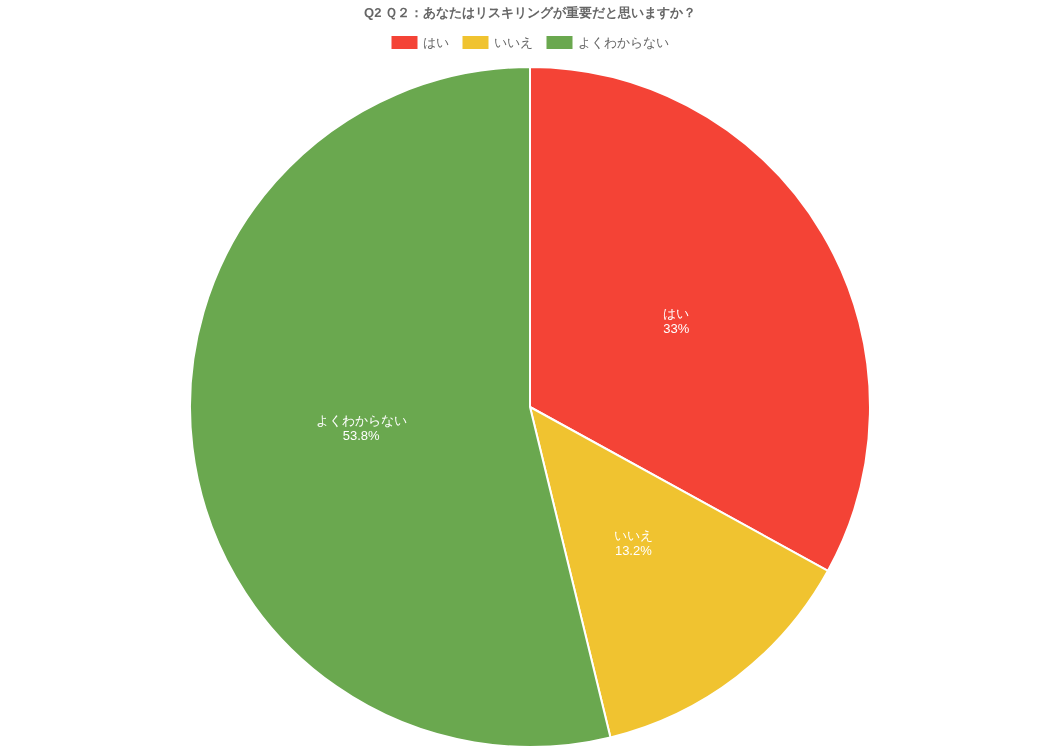 The width and height of the screenshot is (1060, 750). Describe the element at coordinates (633, 550) in the screenshot. I see `data-label: 13.2%` at that location.